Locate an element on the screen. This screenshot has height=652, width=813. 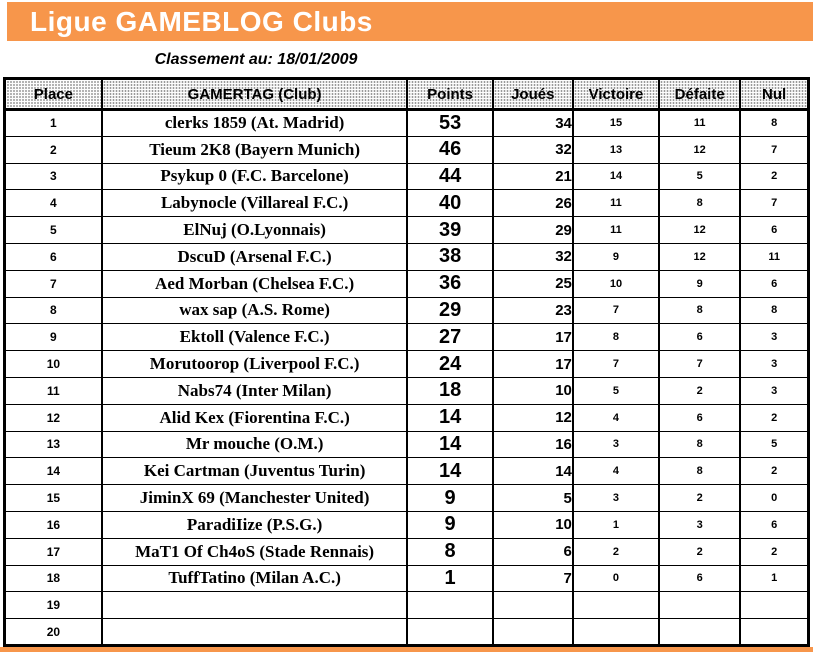
cell-nul: 7 is located at coordinates (774, 203).